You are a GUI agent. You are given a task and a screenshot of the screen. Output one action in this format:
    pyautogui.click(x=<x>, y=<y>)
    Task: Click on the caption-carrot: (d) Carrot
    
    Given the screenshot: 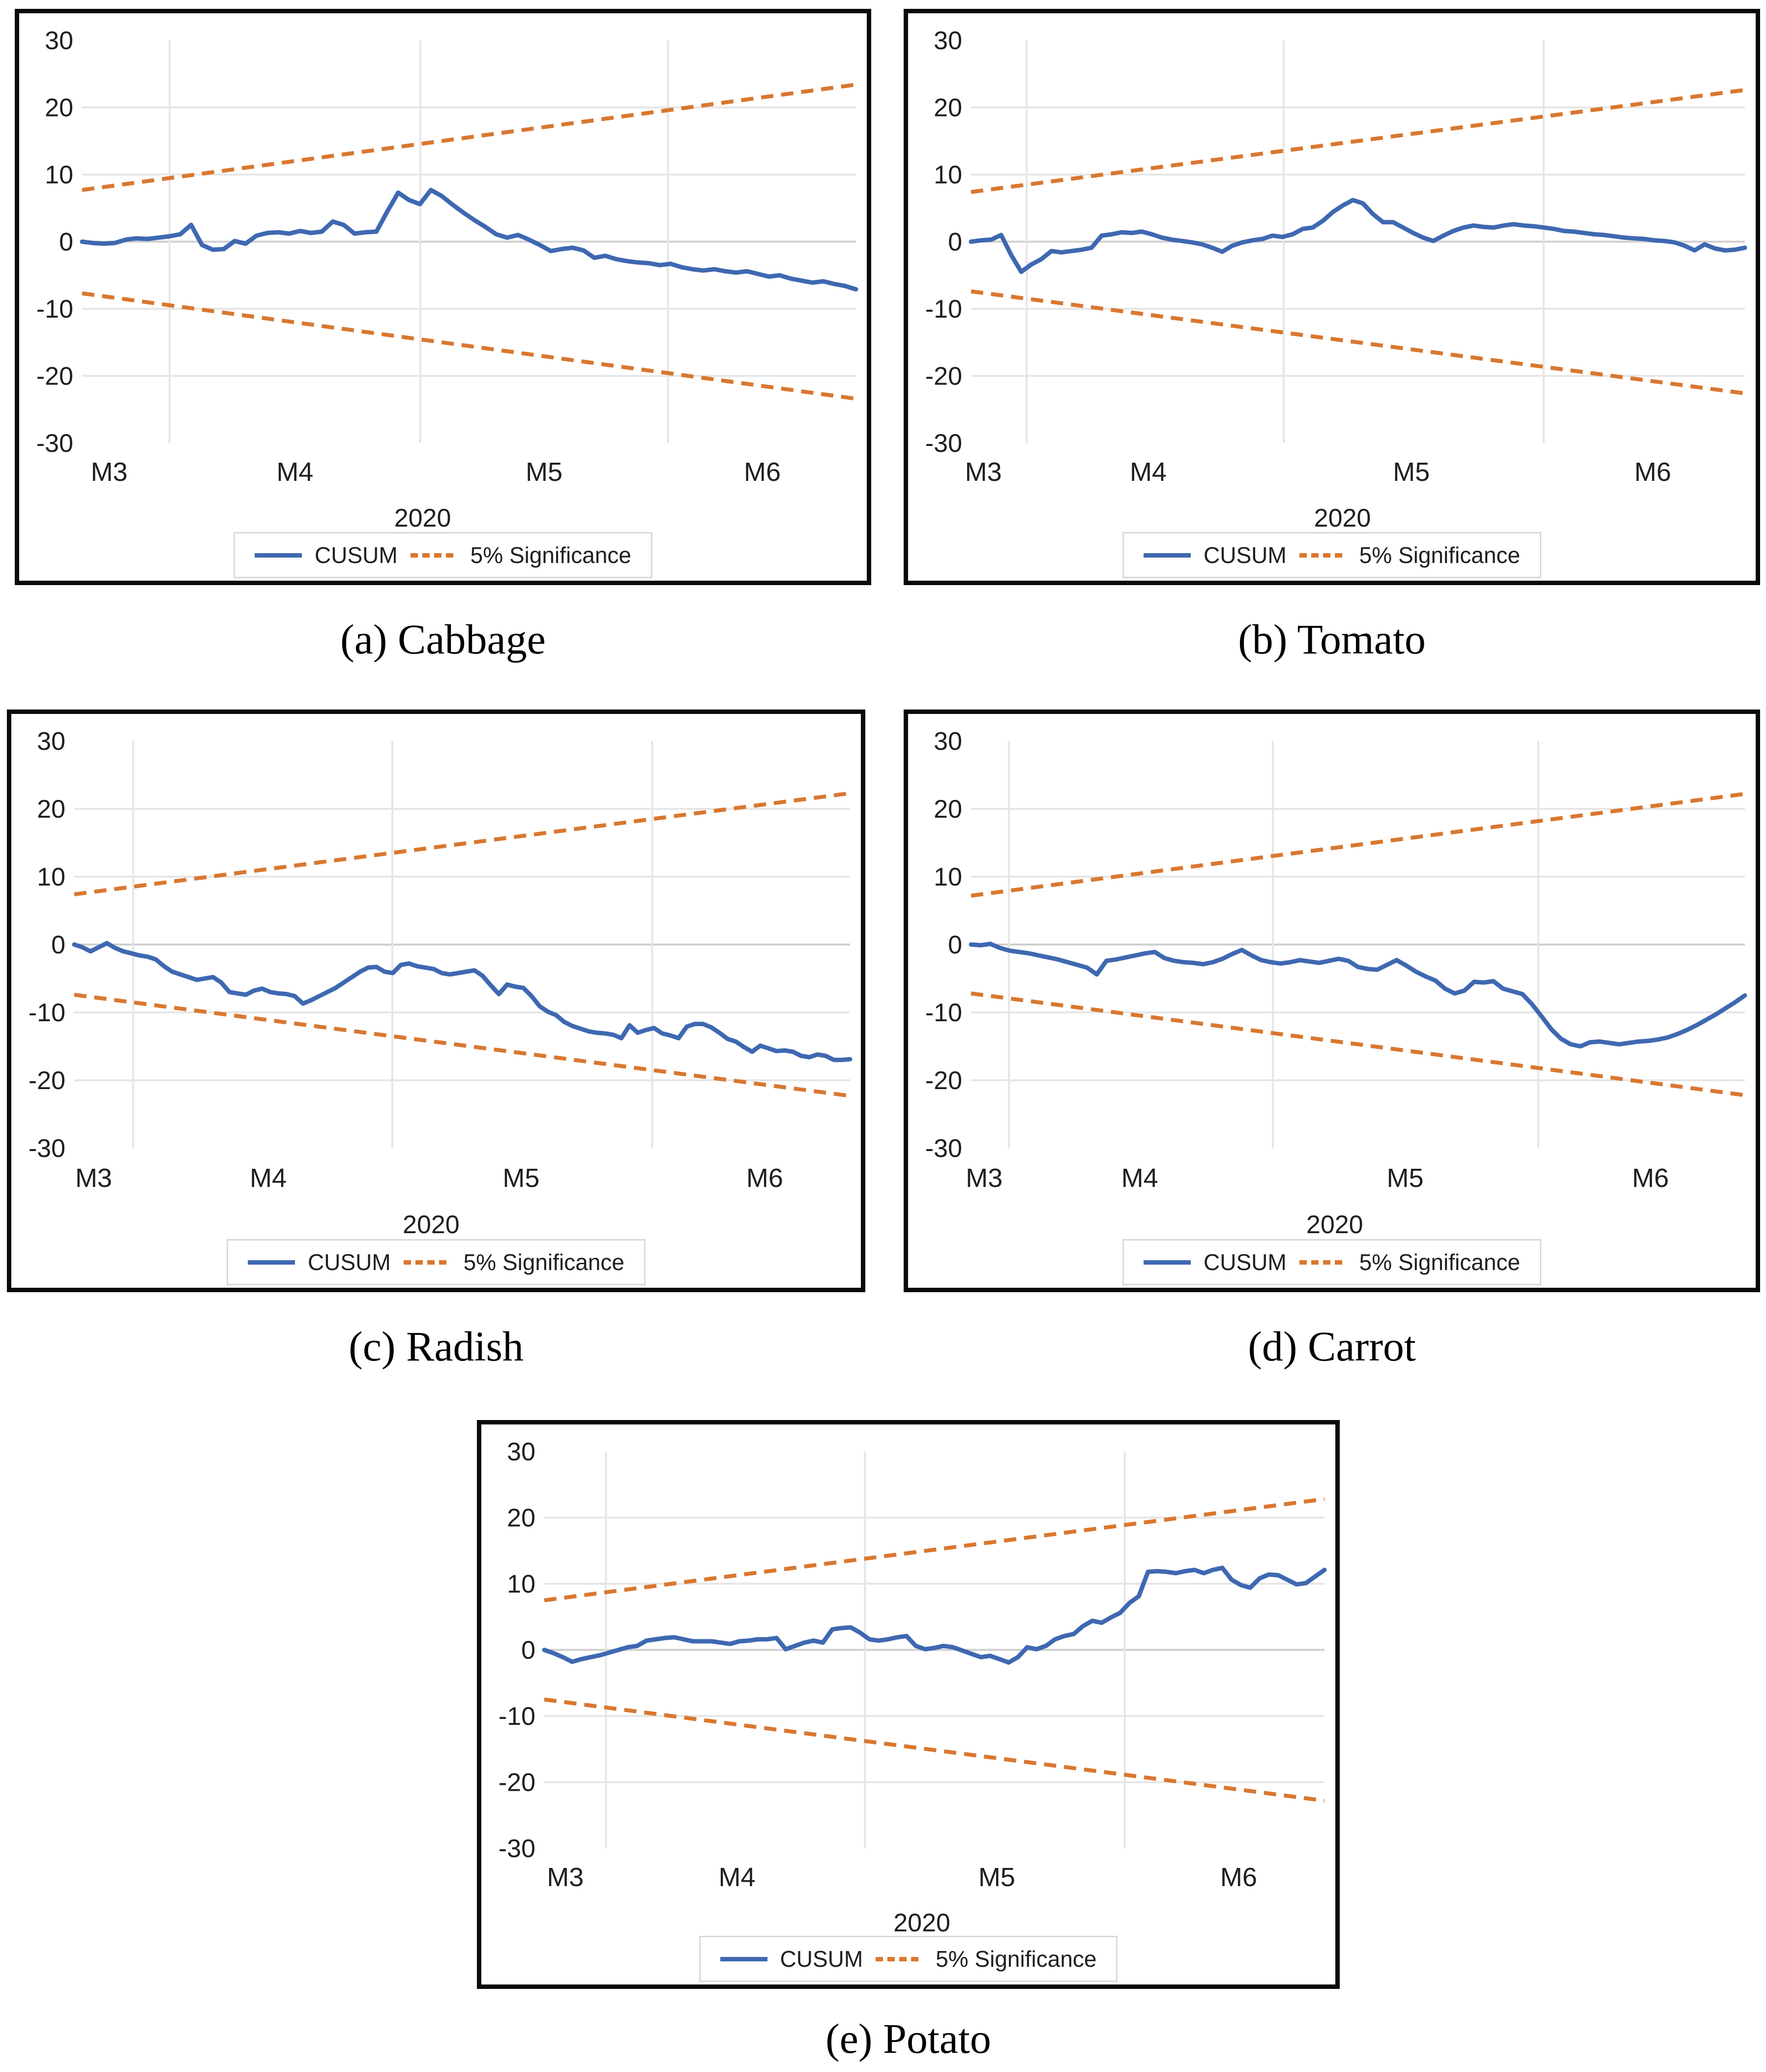 What is the action you would take?
    pyautogui.click(x=1332, y=1346)
    